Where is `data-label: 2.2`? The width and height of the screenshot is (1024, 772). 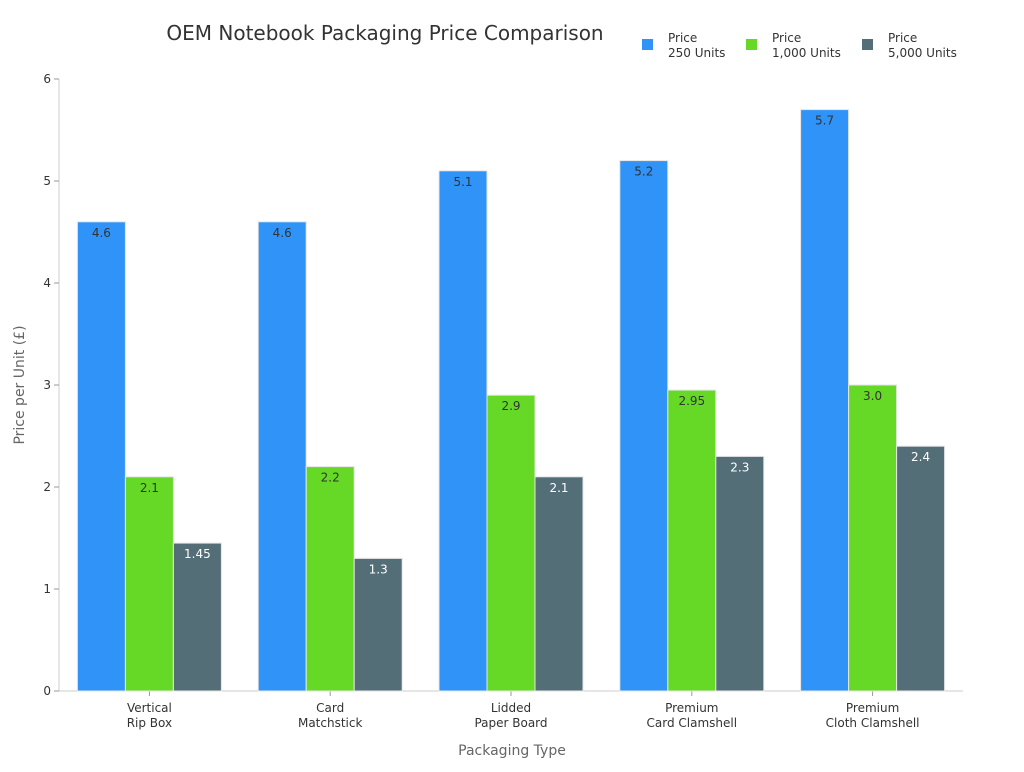 data-label: 2.2 is located at coordinates (330, 478).